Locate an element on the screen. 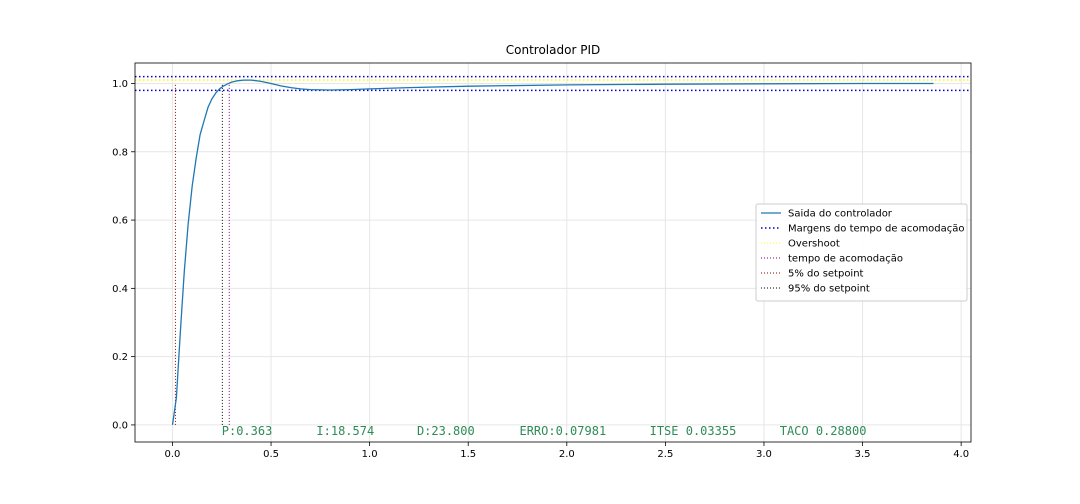  legend-label: Saida do controlador is located at coordinates (840, 214).